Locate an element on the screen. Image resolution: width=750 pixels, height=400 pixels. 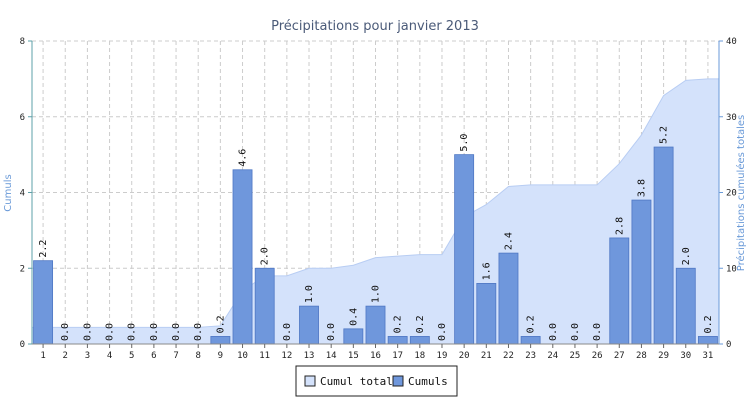
y2-tick-label: 0 is located at coordinates (728, 345).